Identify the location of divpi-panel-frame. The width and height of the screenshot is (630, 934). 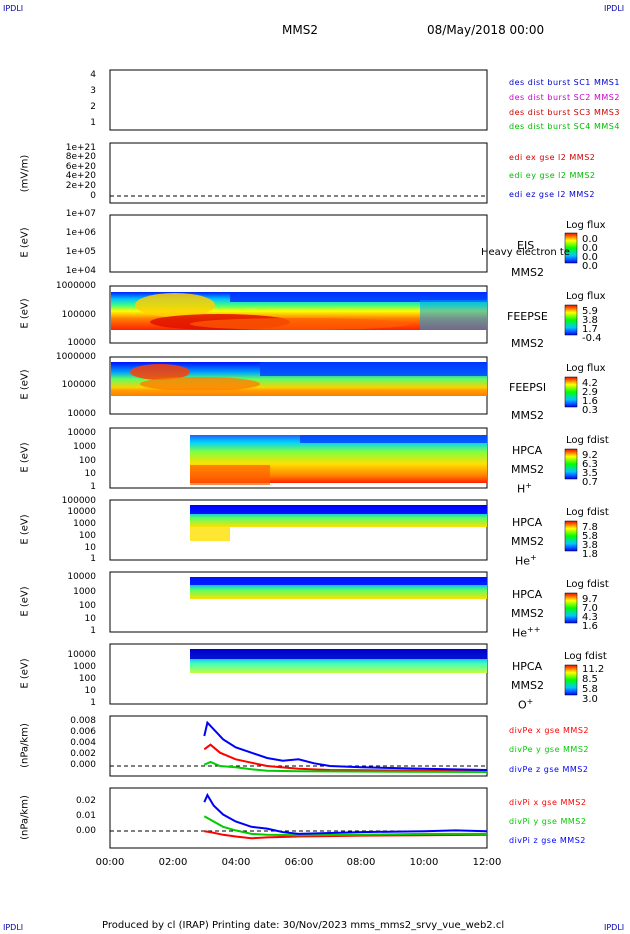
(298, 818).